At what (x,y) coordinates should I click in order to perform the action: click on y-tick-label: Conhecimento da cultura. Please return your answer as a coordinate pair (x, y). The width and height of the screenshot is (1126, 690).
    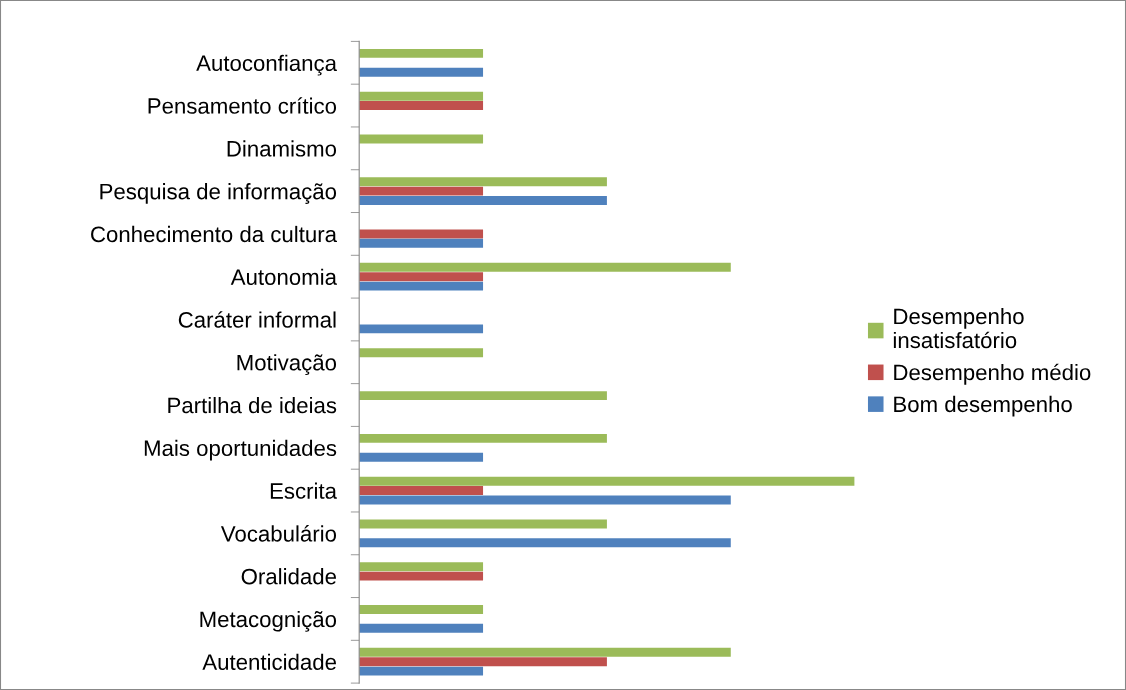
    Looking at the image, I should click on (214, 234).